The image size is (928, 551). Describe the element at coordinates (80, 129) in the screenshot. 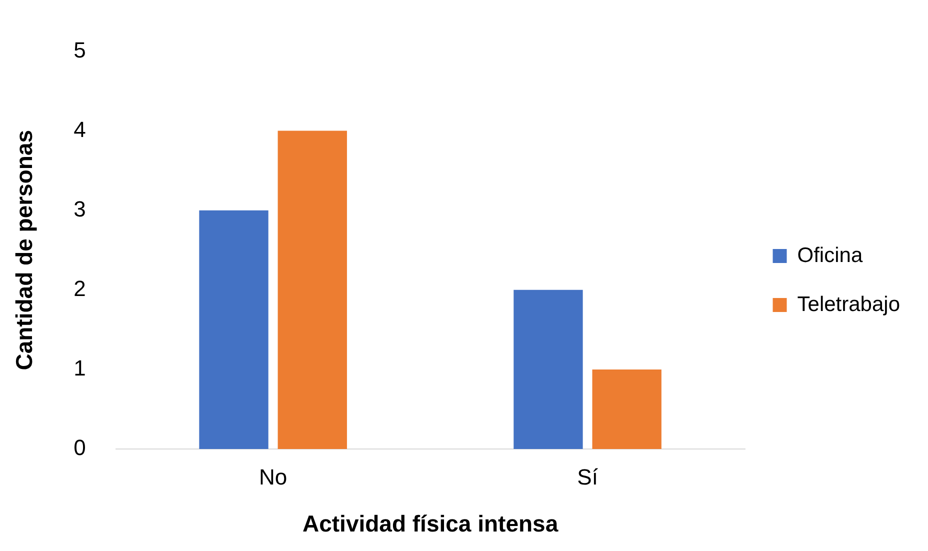

I see `y-tick-label: 4` at that location.